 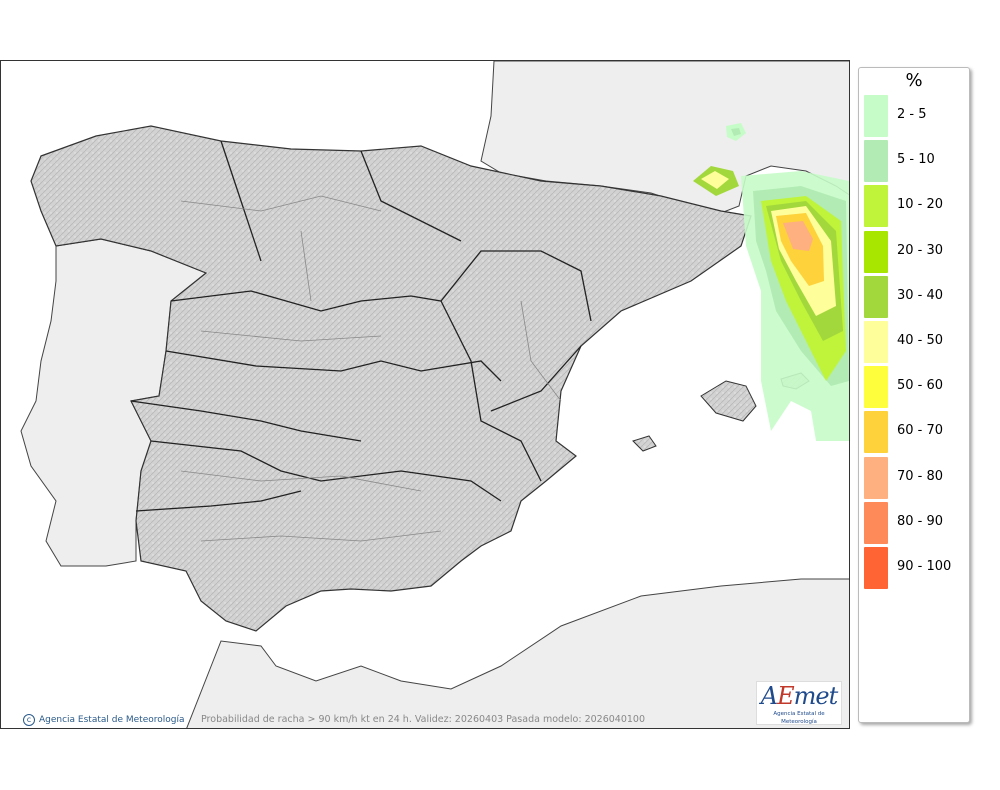 I want to click on legend-label: 50 - 60, so click(x=920, y=386).